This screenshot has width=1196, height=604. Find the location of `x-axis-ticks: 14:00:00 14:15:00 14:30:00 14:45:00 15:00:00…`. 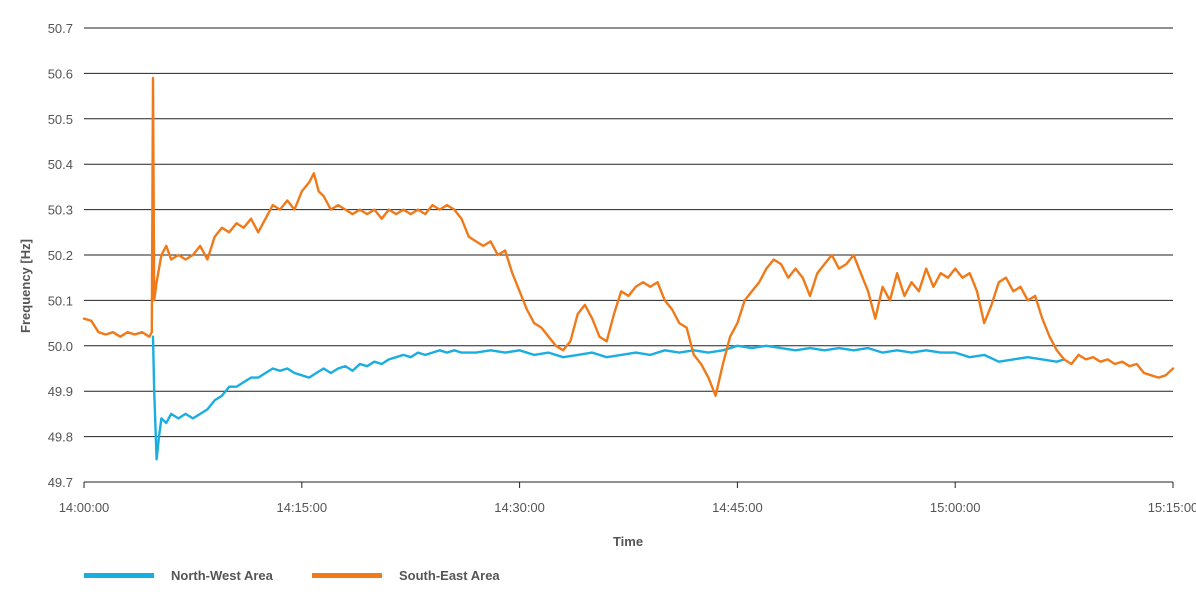

x-axis-ticks: 14:00:00 14:15:00 14:30:00 14:45:00 15:00:00… is located at coordinates (627, 498).